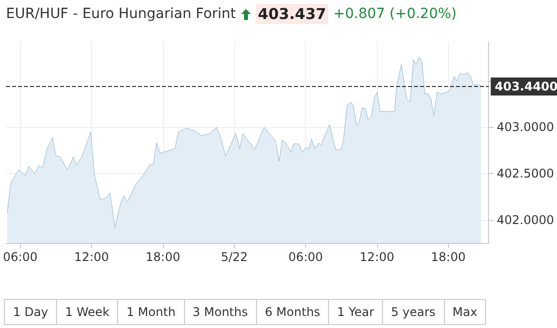 Image resolution: width=557 pixels, height=328 pixels. What do you see at coordinates (220, 312) in the screenshot?
I see `text: 3 Months` at bounding box center [220, 312].